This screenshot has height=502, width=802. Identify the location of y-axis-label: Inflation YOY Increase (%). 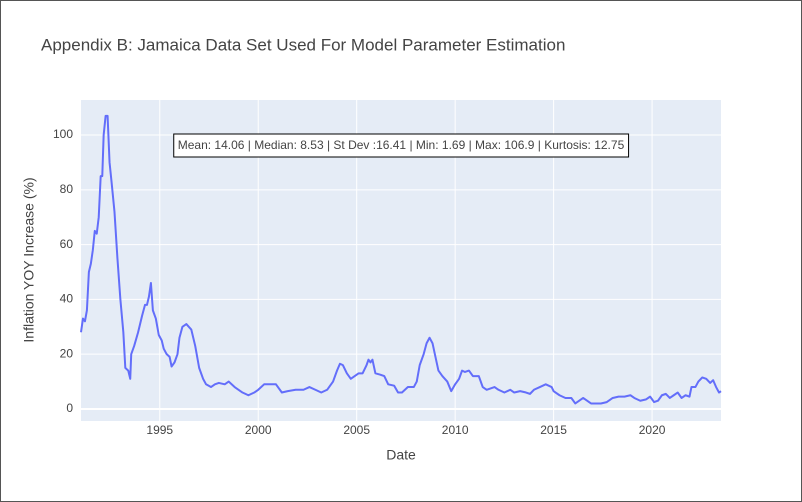
(29, 259).